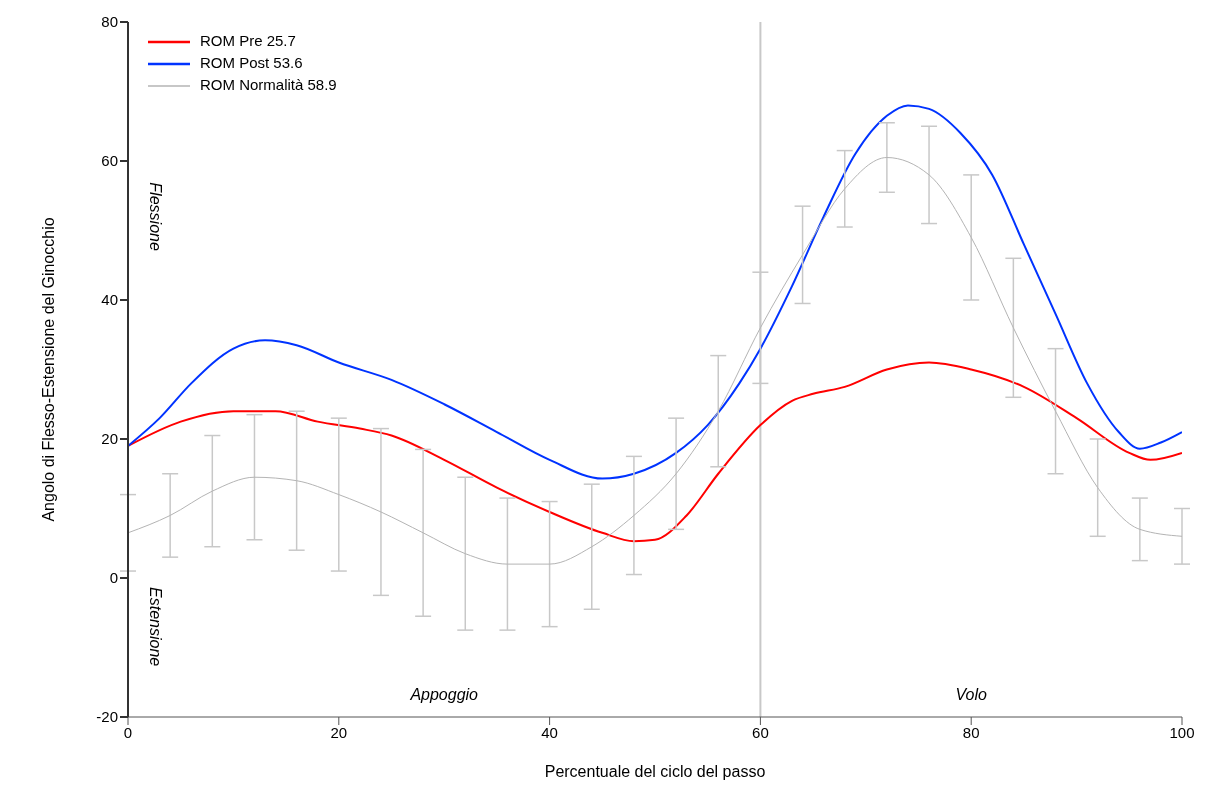 This screenshot has height=800, width=1220. Describe the element at coordinates (760, 732) in the screenshot. I see `x-tick-label: 60` at that location.